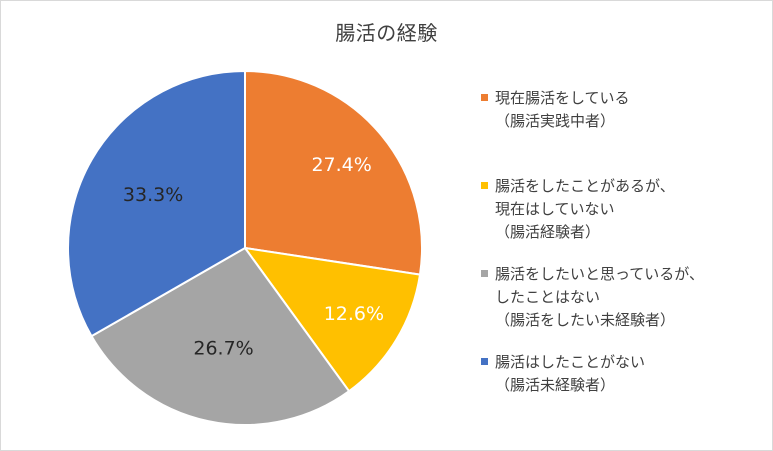 The height and width of the screenshot is (451, 773). Describe the element at coordinates (223, 348) in the screenshot. I see `data-label-want-to-try: 26.7%` at that location.